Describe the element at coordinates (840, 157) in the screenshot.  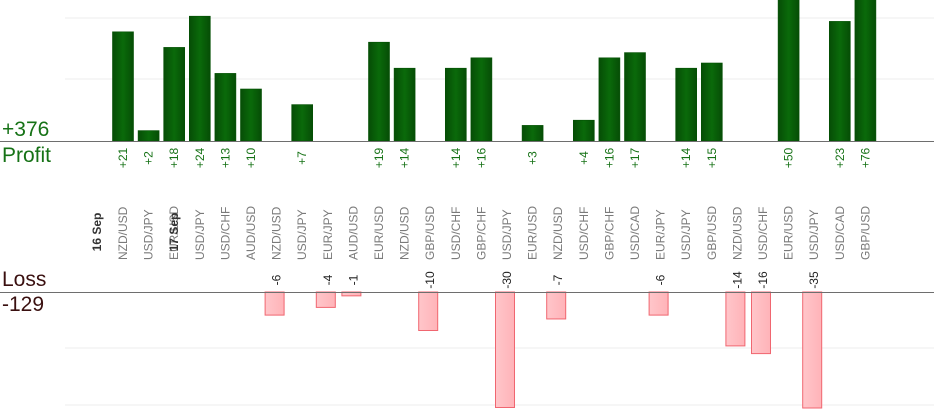
I see `profit-value-label: +23` at that location.